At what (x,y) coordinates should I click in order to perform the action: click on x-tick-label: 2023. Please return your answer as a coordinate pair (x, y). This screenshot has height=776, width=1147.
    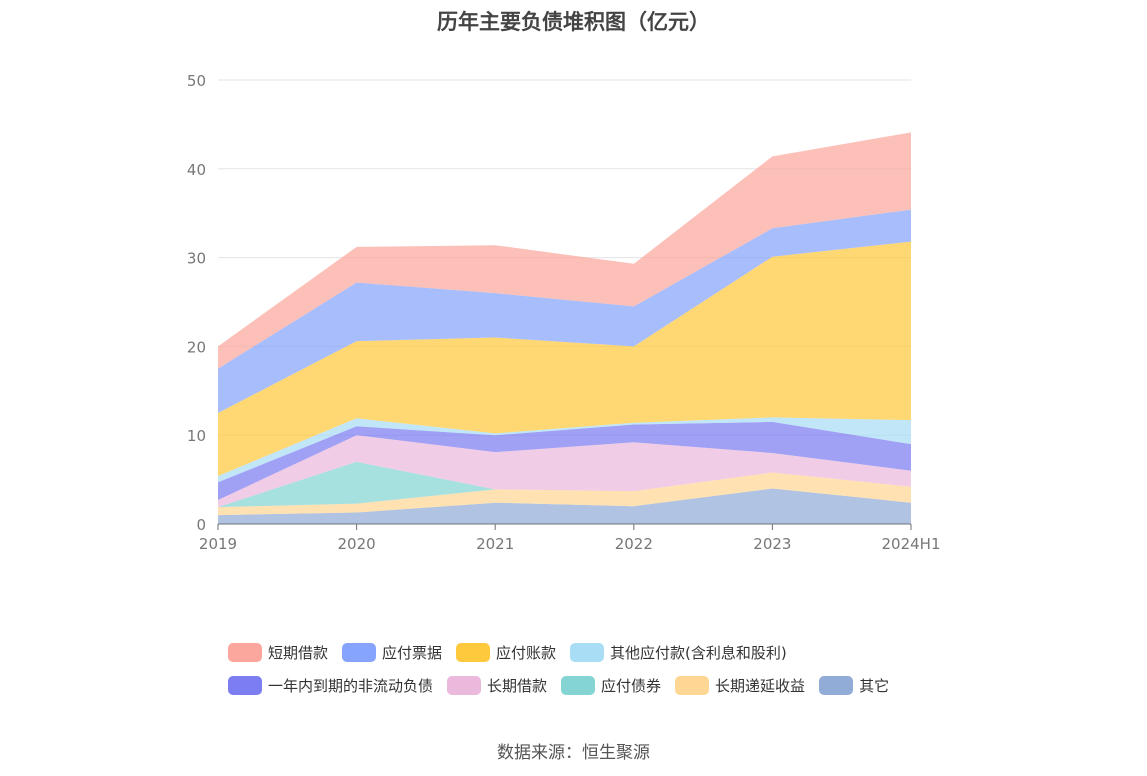
    Looking at the image, I should click on (772, 544).